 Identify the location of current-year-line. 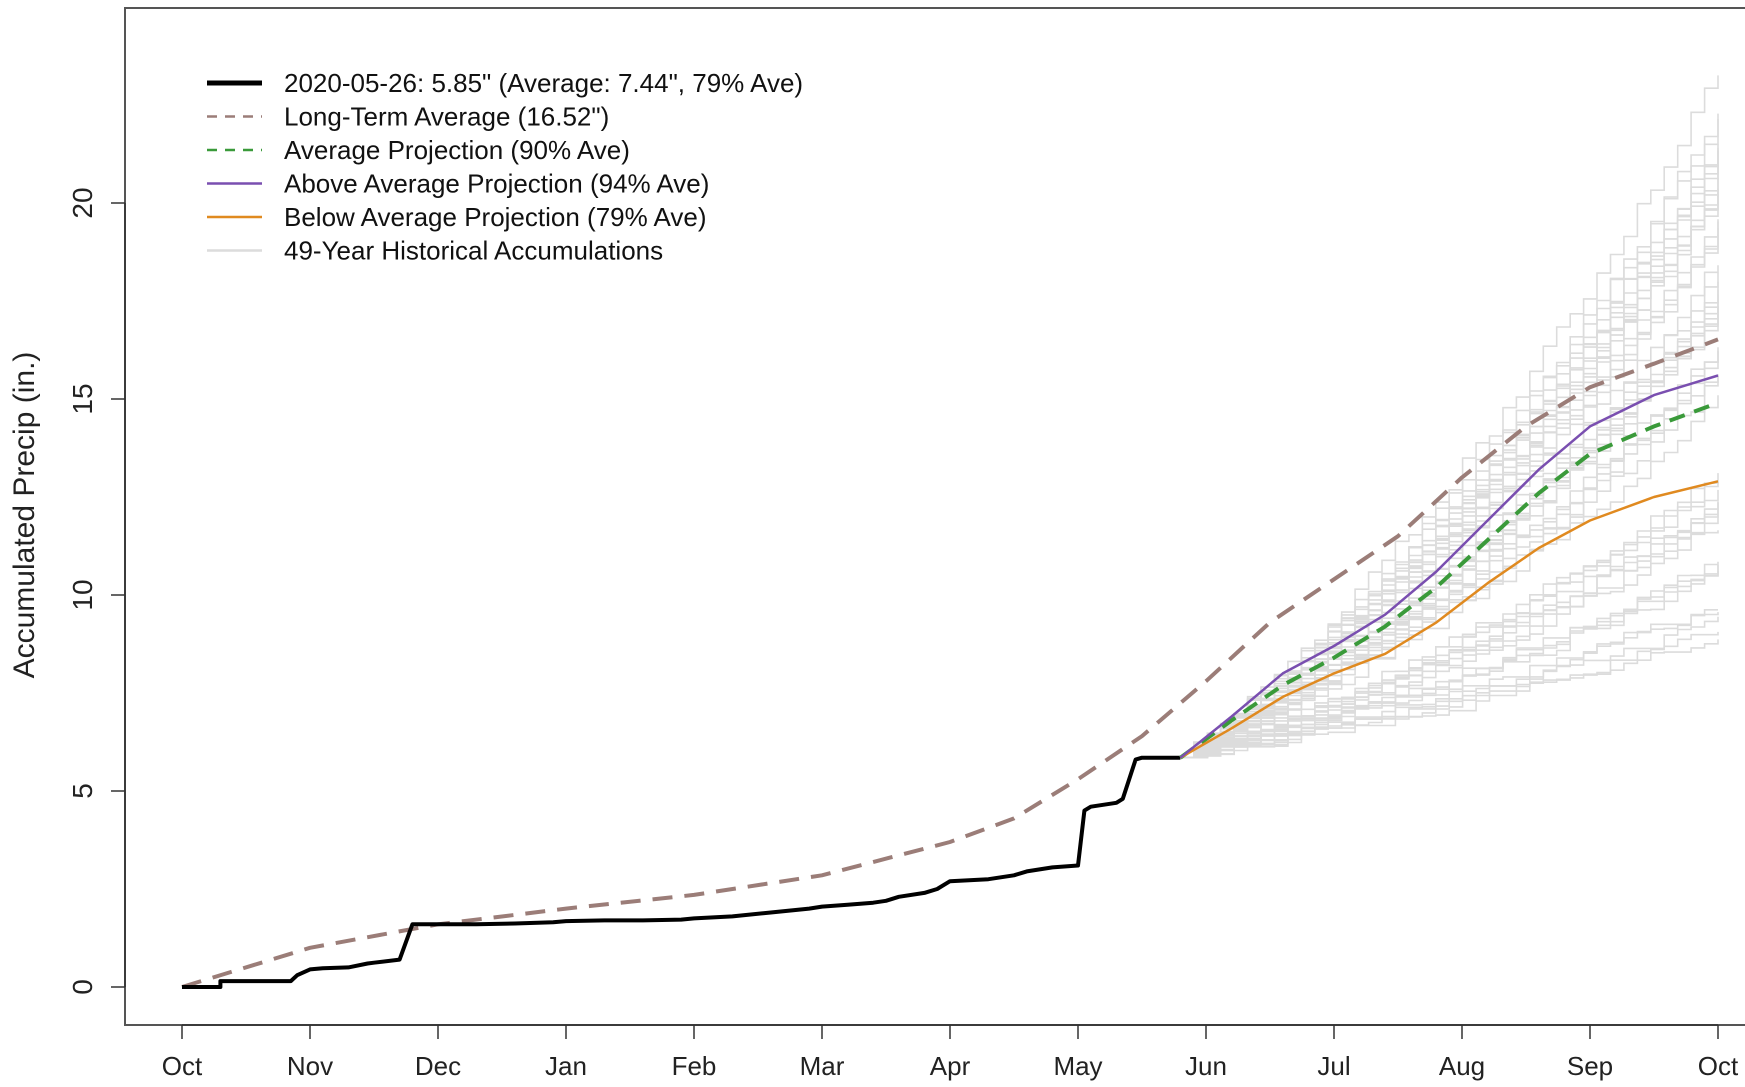
(681, 872).